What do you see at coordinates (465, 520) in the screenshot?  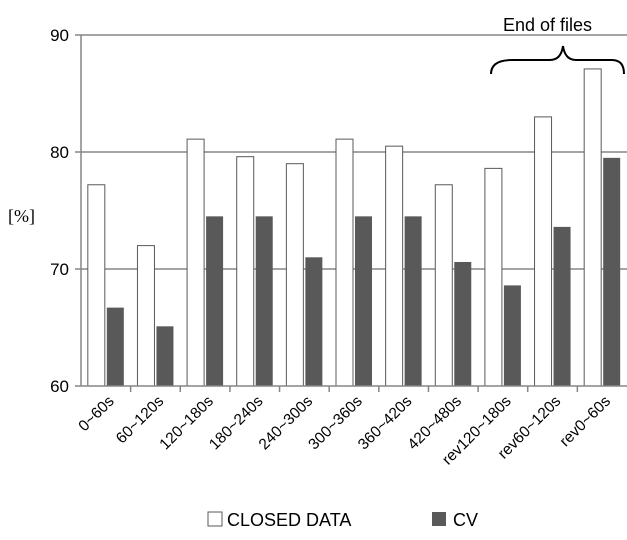 I see `legend-label-cv: CV` at bounding box center [465, 520].